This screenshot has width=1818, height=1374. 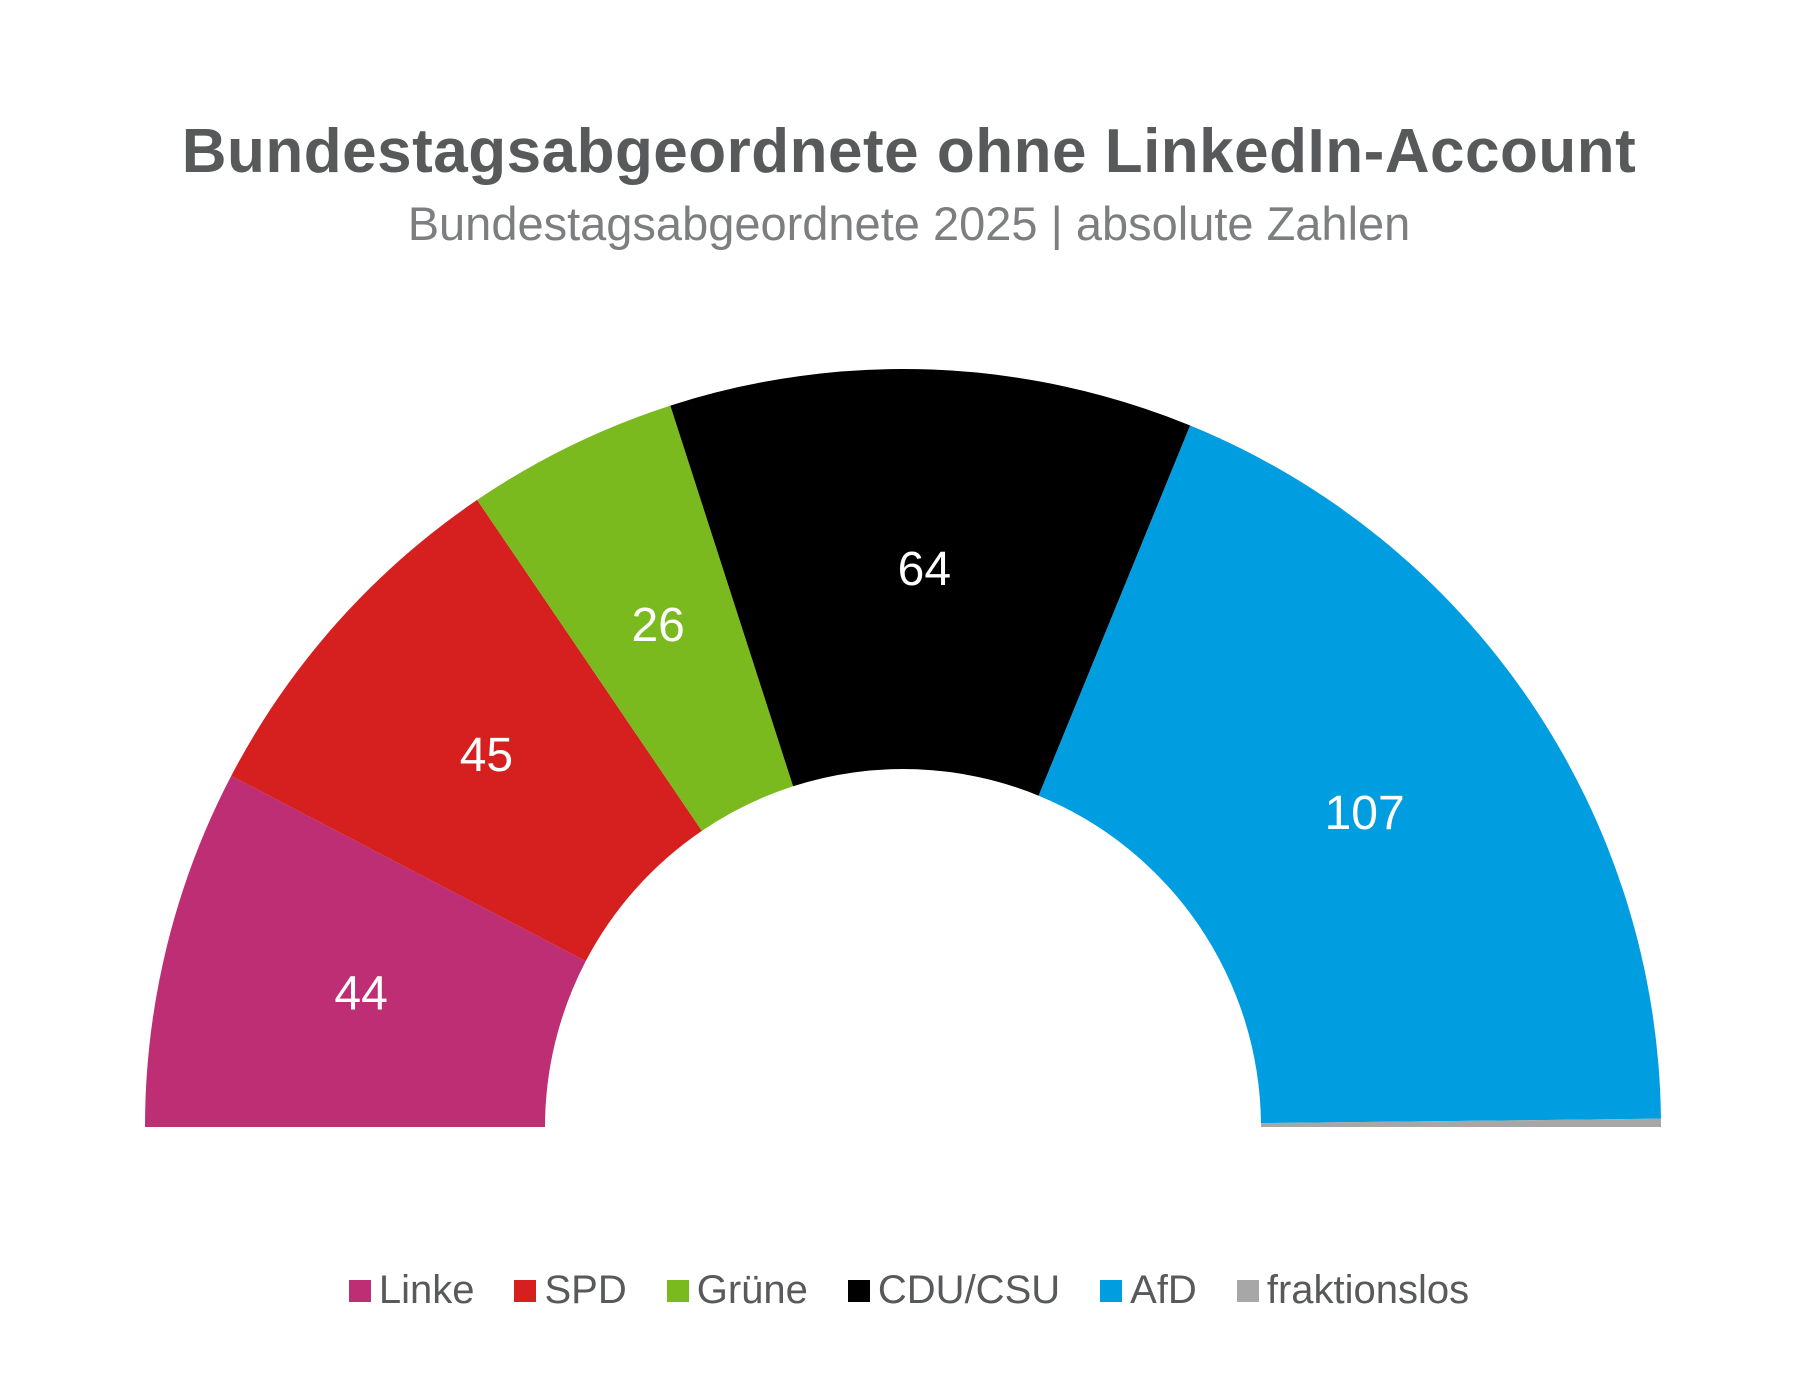 I want to click on legend-item-cdu-csu: CDU/CSU, so click(x=954, y=1290).